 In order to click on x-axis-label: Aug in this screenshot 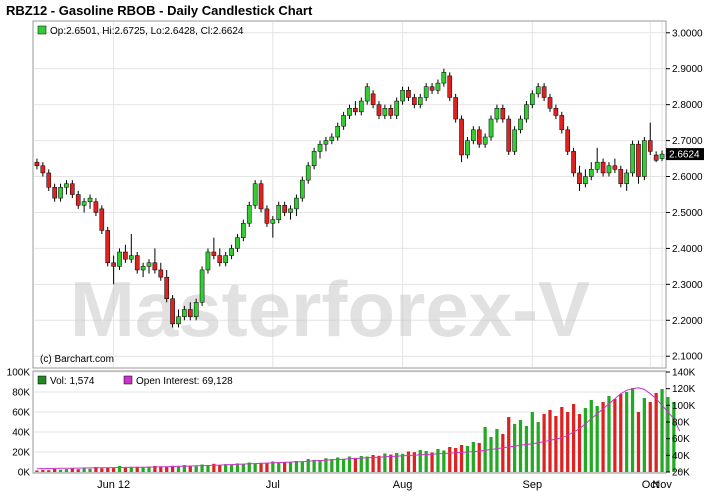, I will do `click(403, 485)`.